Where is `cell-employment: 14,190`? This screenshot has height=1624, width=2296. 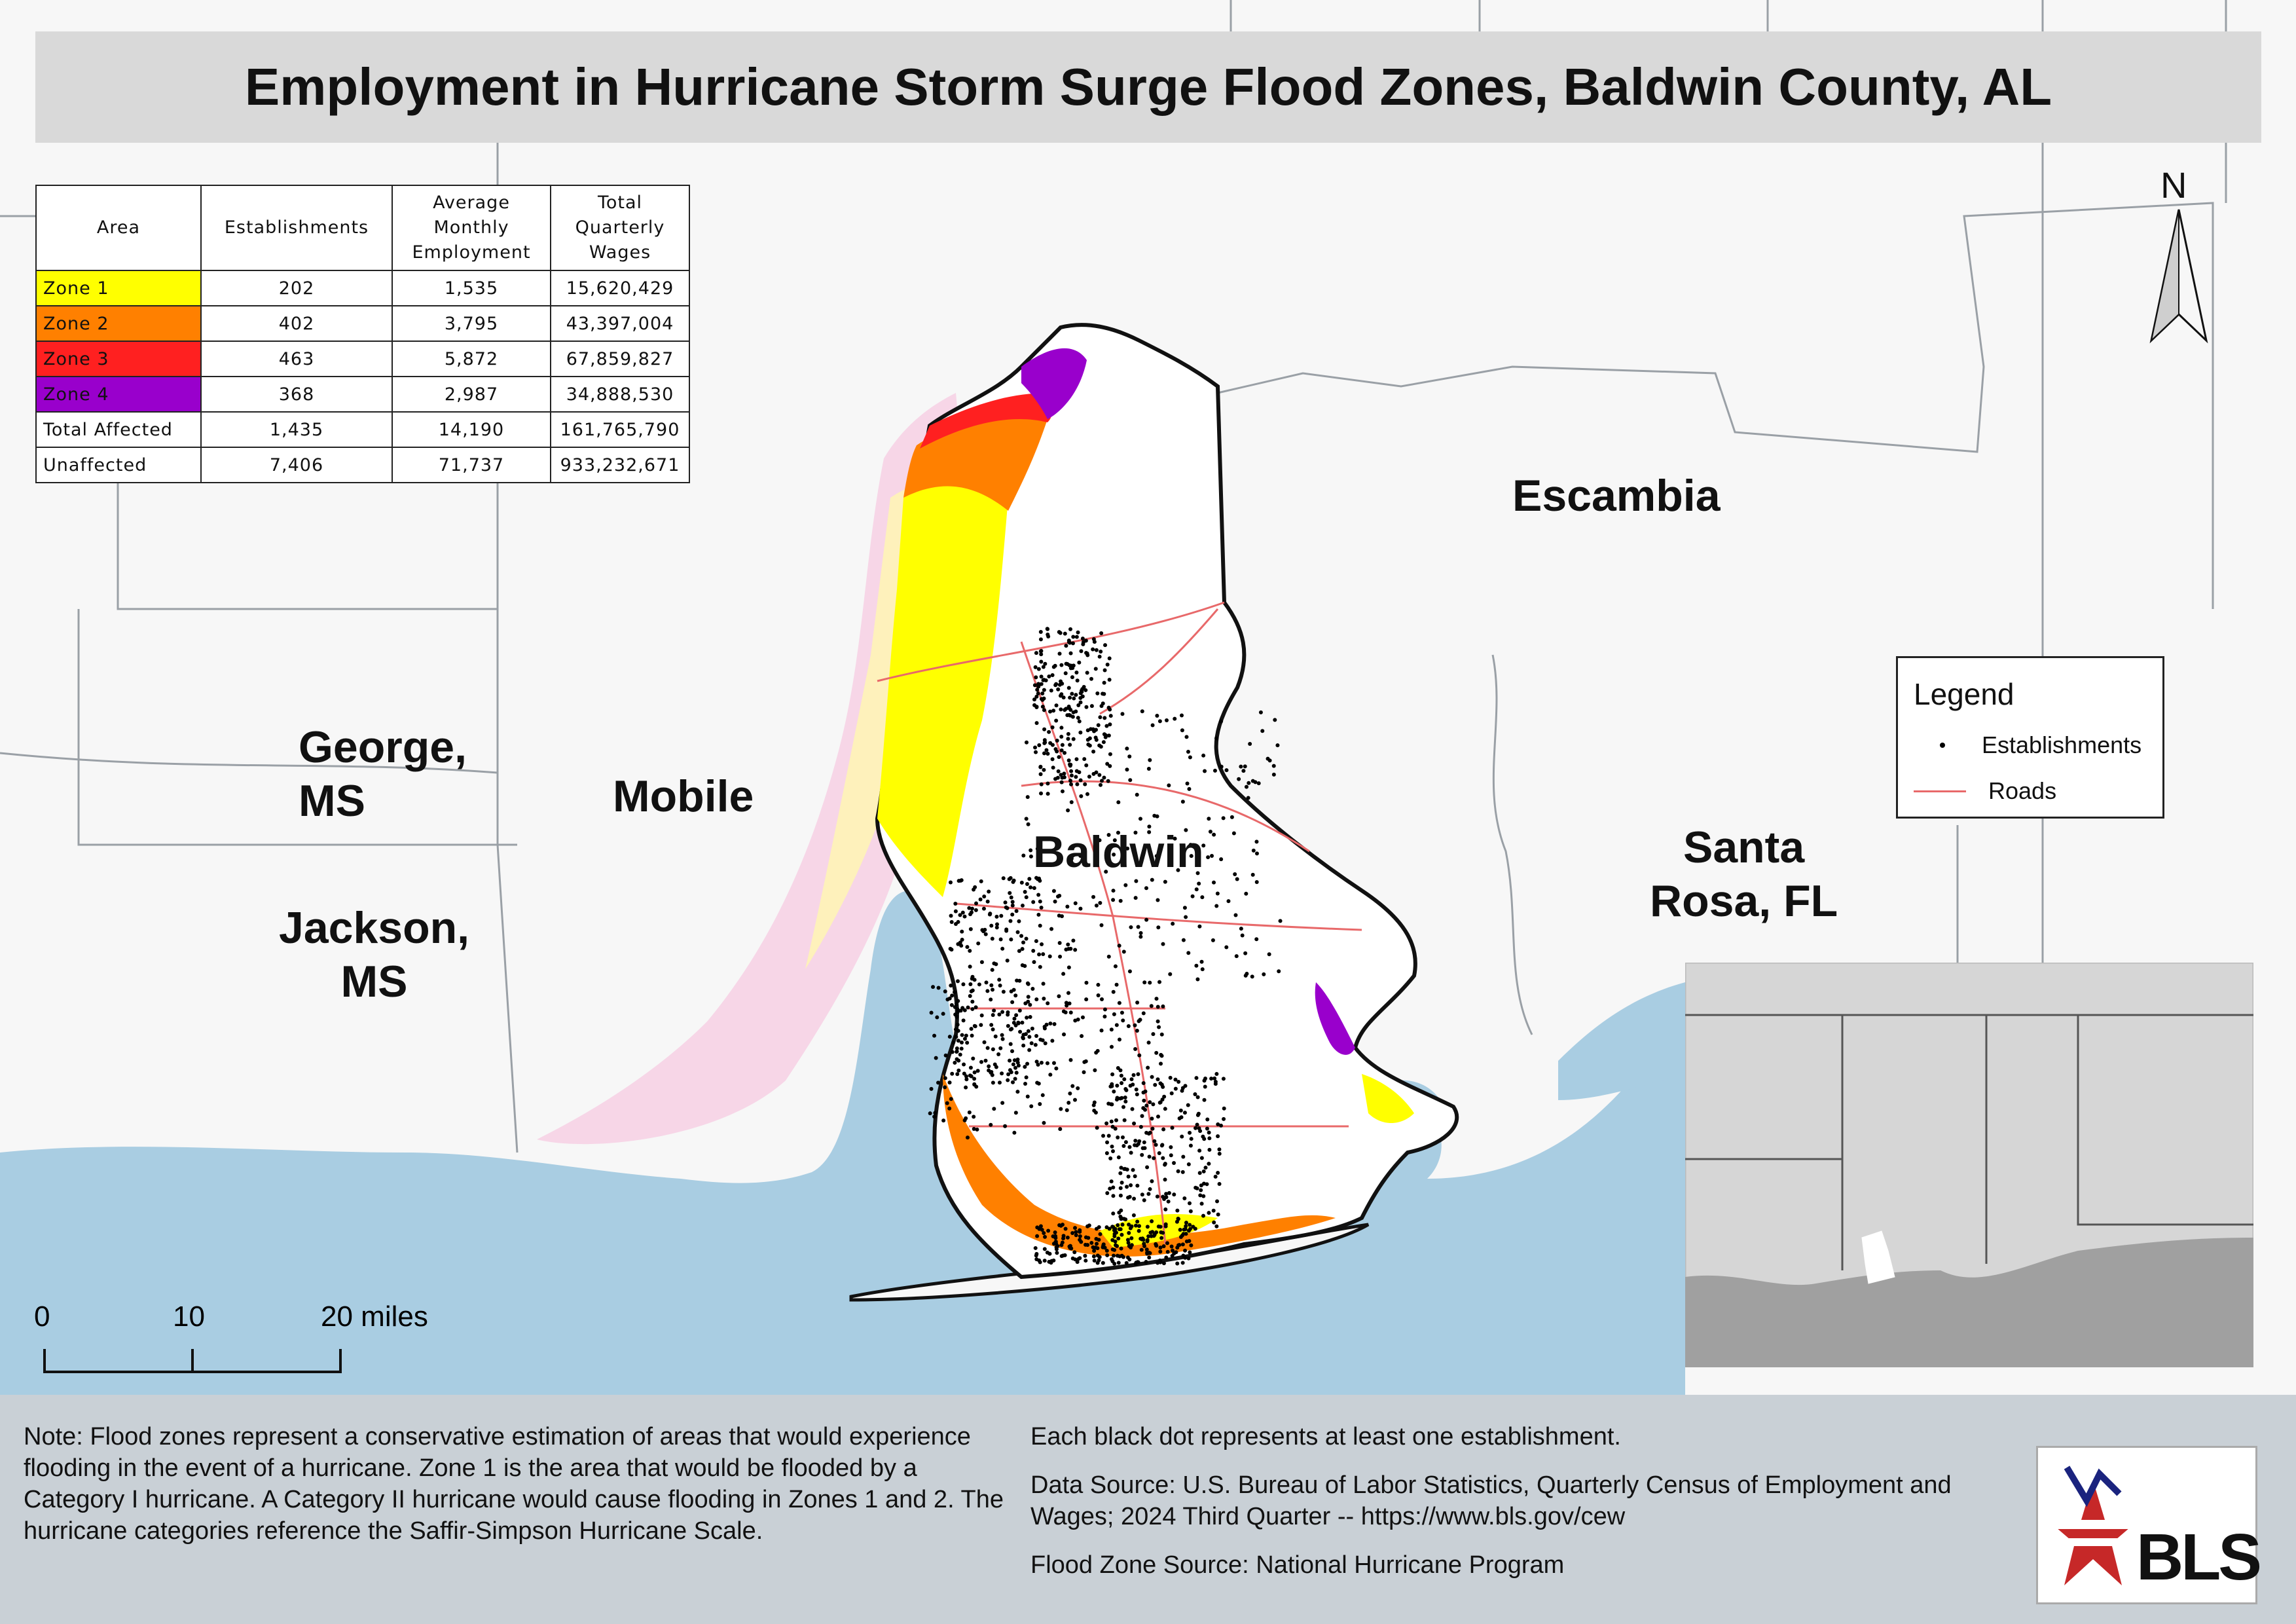
cell-employment: 14,190 is located at coordinates (471, 429).